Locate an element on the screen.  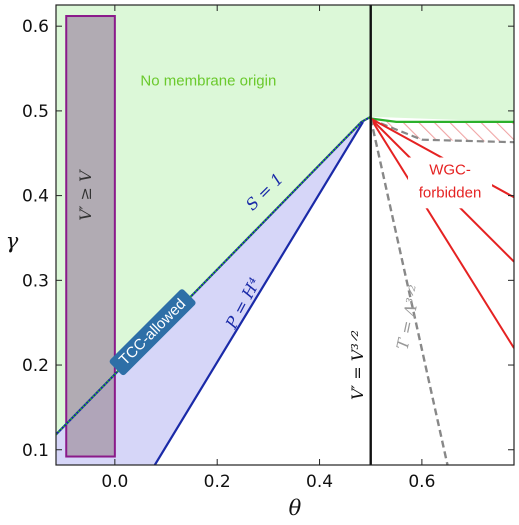
wgc-upper-line is located at coordinates (442, 120).